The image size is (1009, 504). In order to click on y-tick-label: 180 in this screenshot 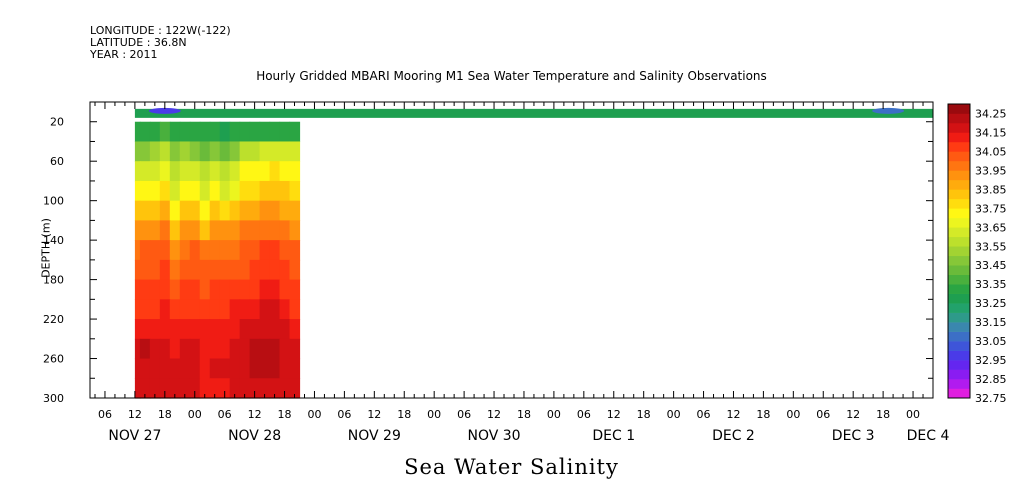, I will do `click(53, 280)`.